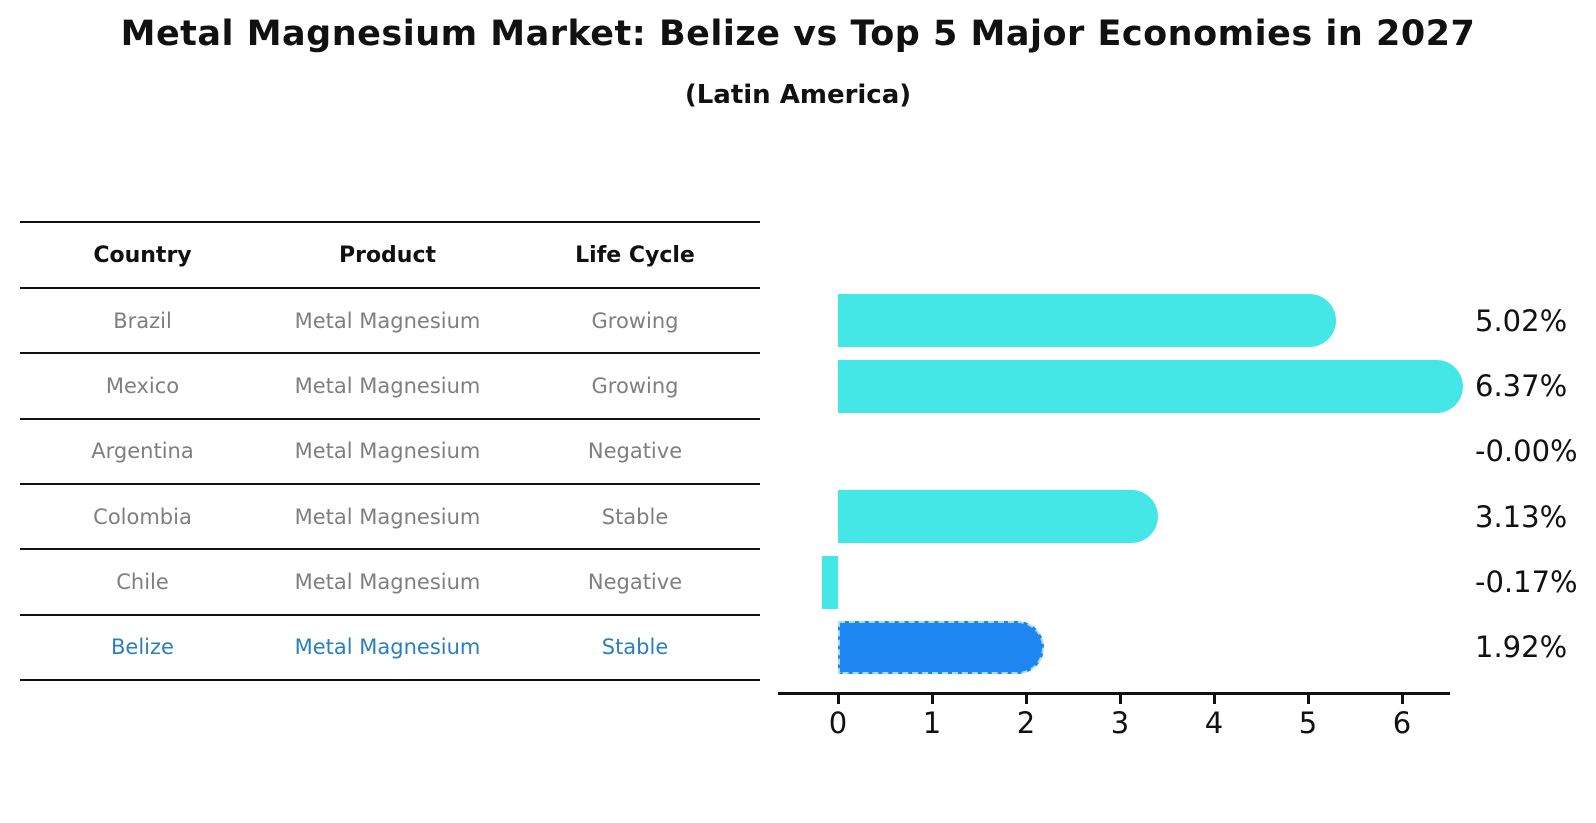 This screenshot has height=823, width=1596. What do you see at coordinates (1526, 582) in the screenshot?
I see `value-label-chile: -0.17%` at bounding box center [1526, 582].